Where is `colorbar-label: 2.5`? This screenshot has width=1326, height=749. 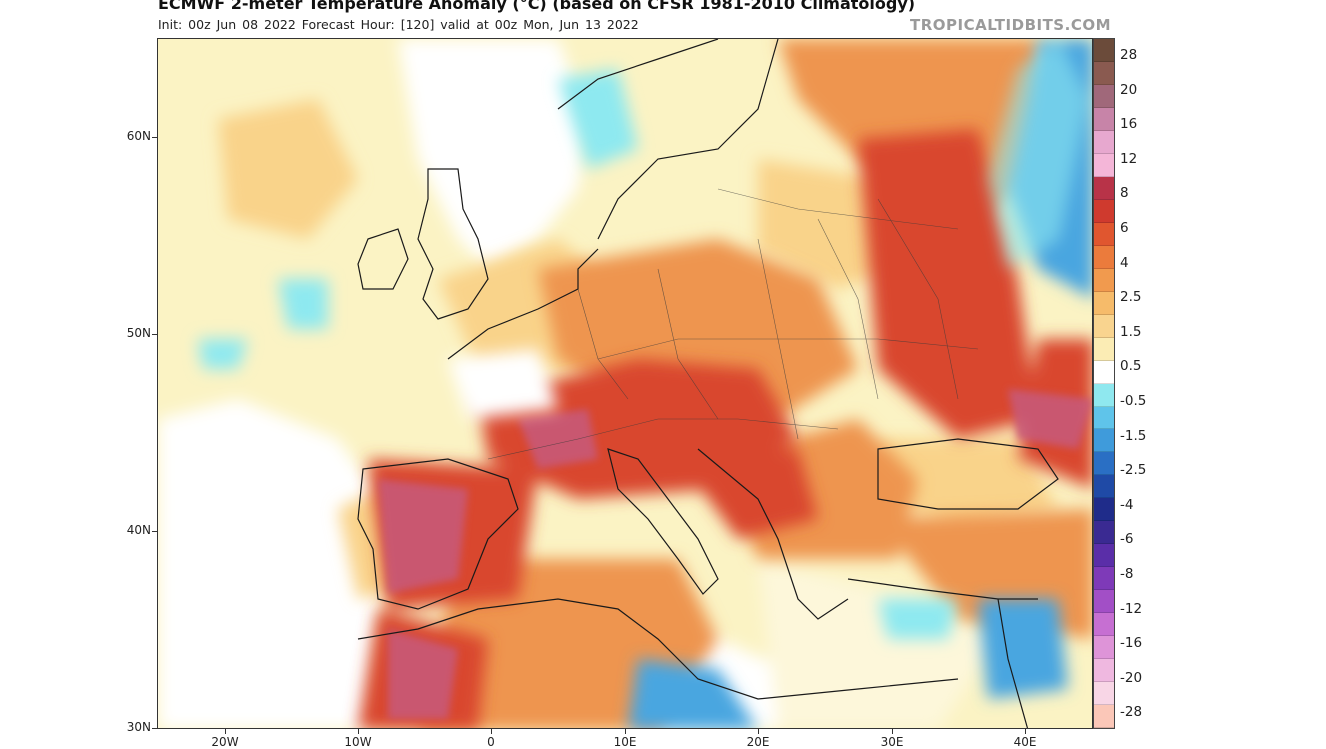 colorbar-label: 2.5 is located at coordinates (1131, 297).